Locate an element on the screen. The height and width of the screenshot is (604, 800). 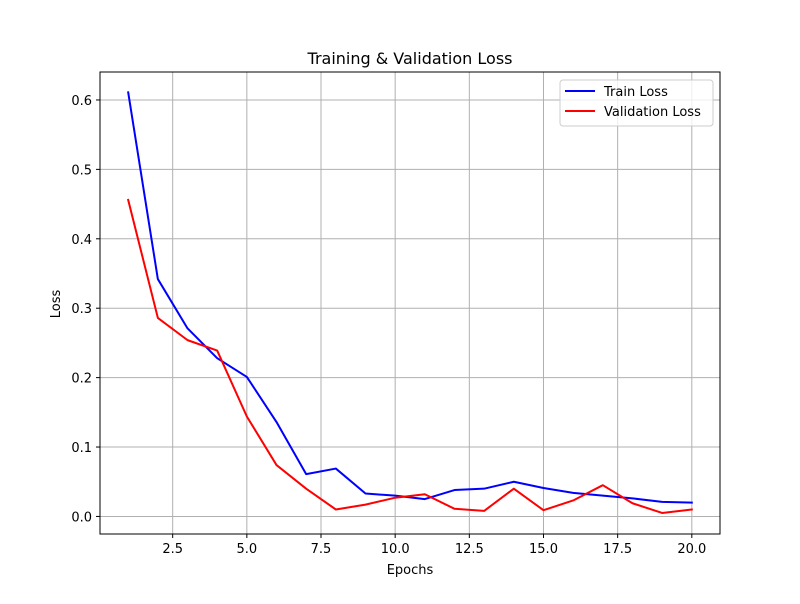
x-tick-label: 17.5 is located at coordinates (617, 549).